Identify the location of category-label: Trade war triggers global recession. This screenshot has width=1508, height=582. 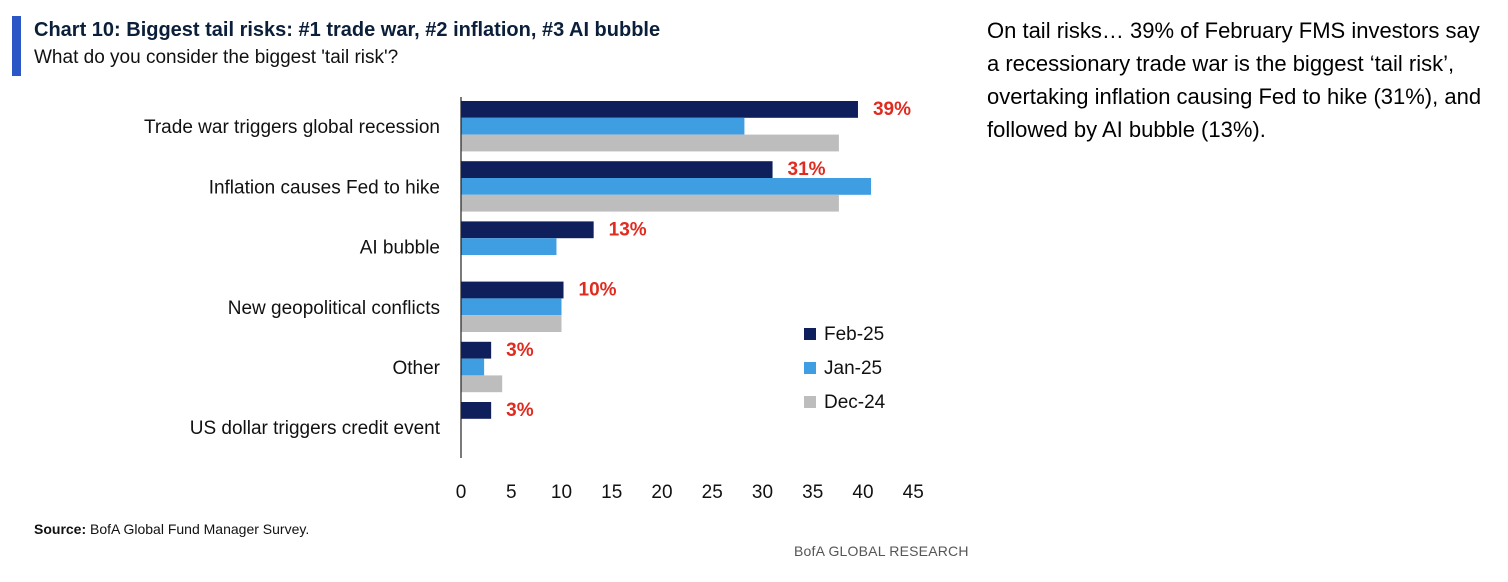
(292, 127).